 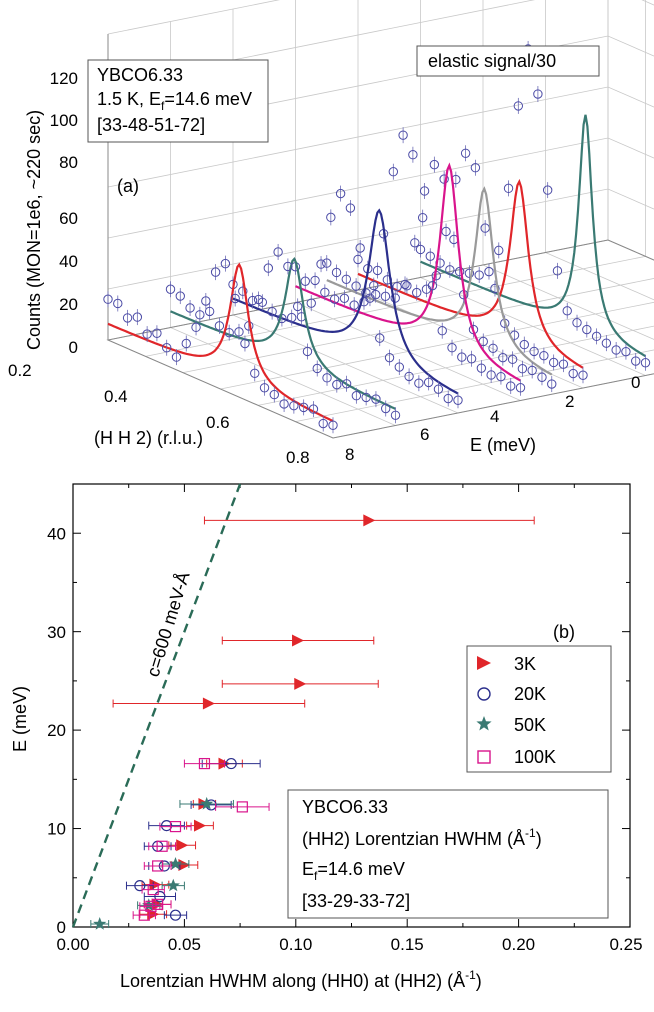 What do you see at coordinates (564, 632) in the screenshot?
I see `panel-b-label: (b)` at bounding box center [564, 632].